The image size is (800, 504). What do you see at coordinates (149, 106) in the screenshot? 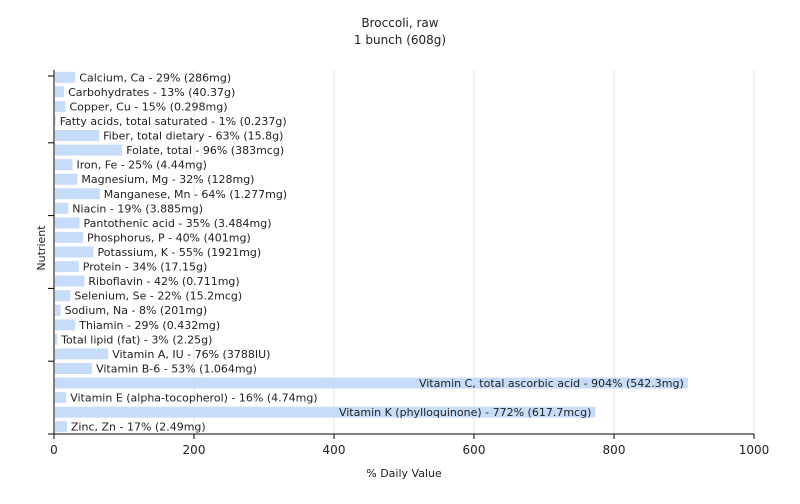
I see `bar-label-3: Copper, Cu - 15% (0.298mg)` at bounding box center [149, 106].